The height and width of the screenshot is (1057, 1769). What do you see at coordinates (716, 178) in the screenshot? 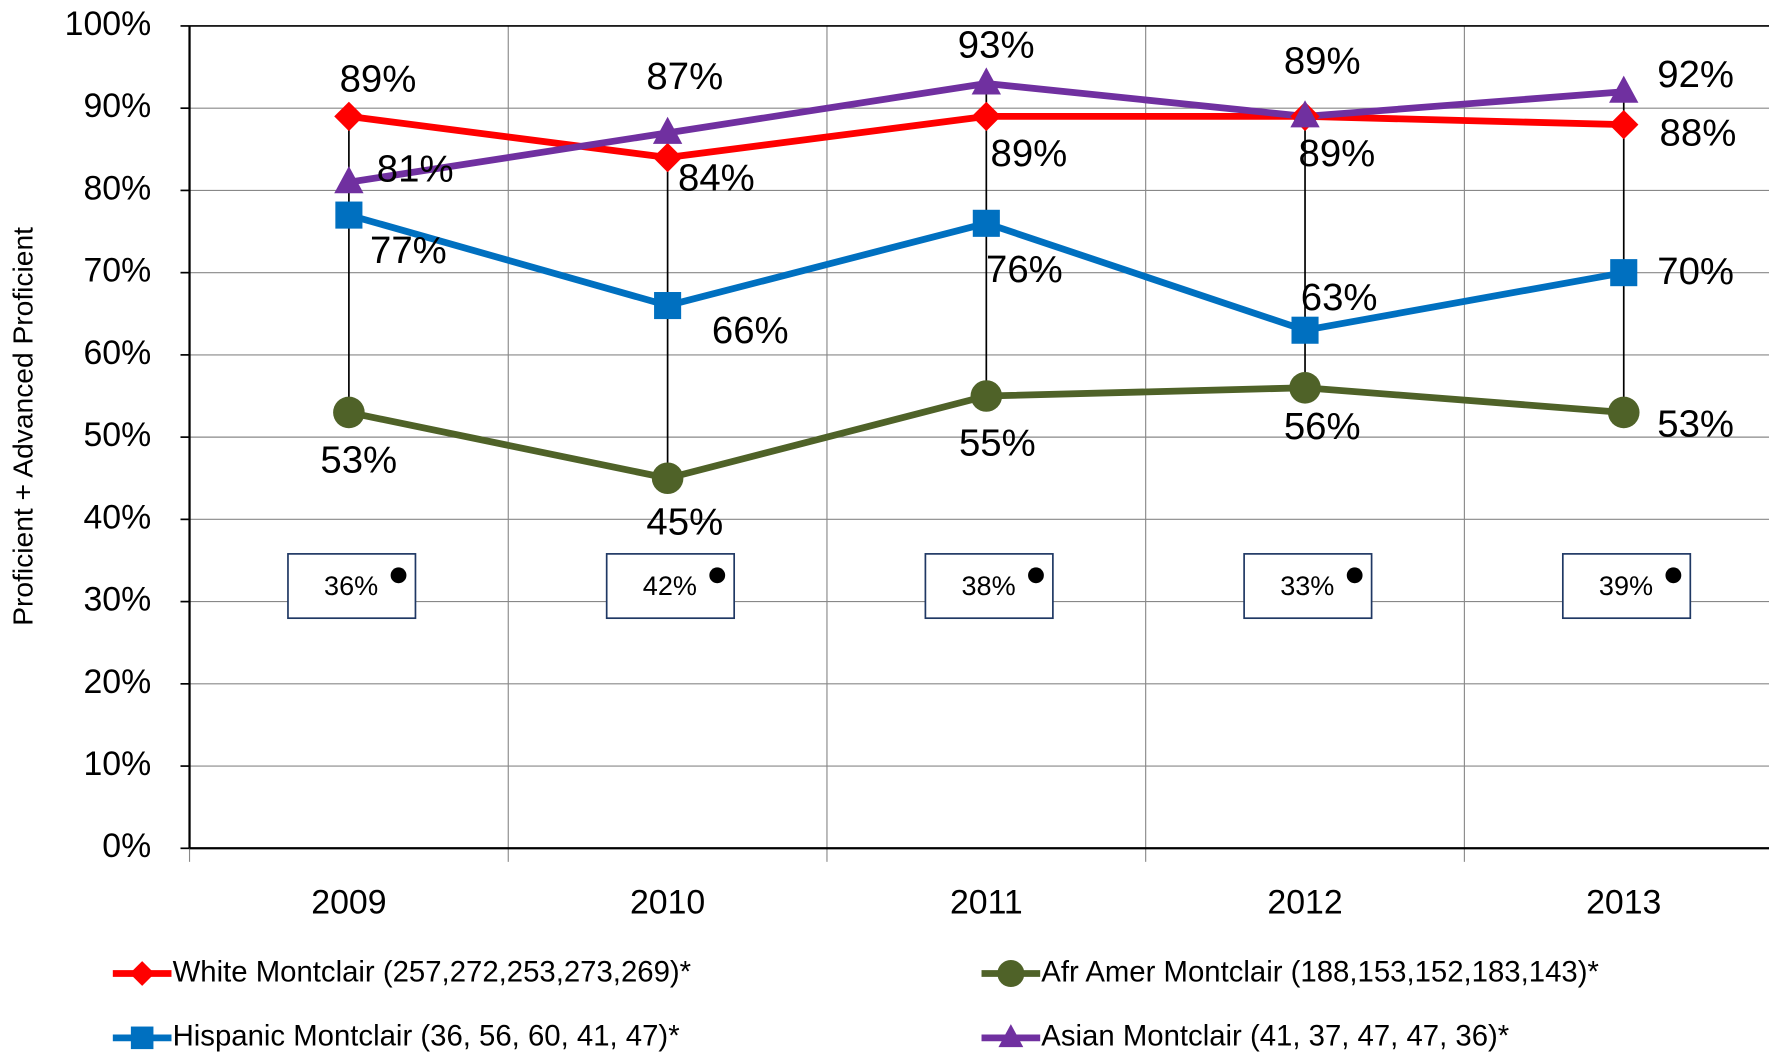
I see `data-label: 84%` at bounding box center [716, 178].